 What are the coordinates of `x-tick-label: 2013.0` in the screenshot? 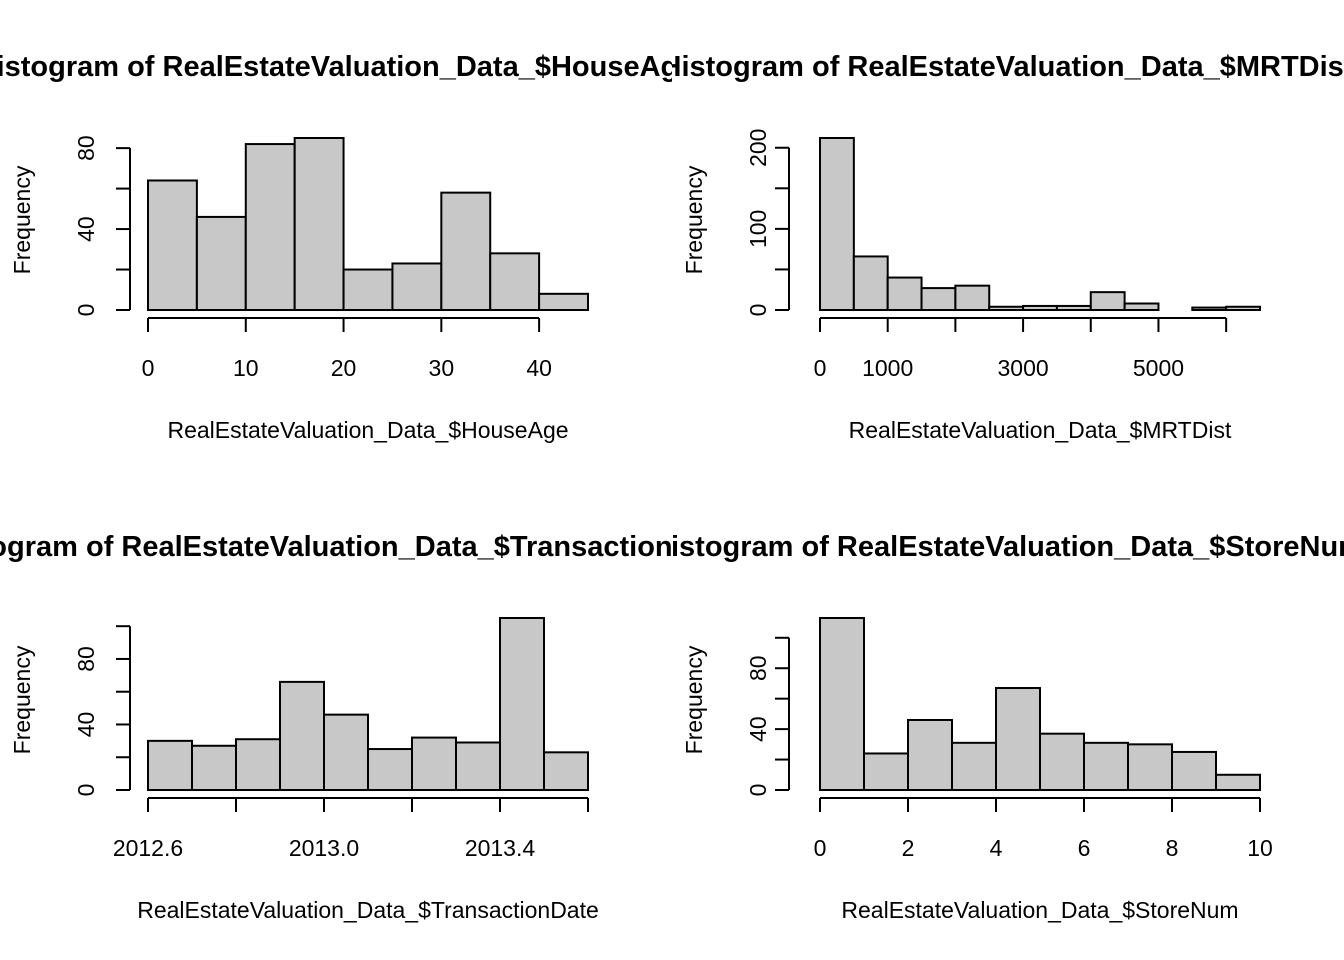 It's located at (324, 848).